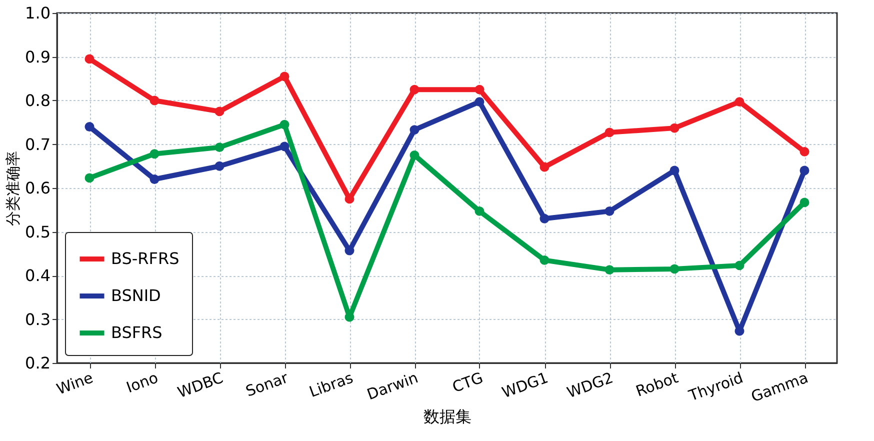 The height and width of the screenshot is (441, 874). I want to click on legend-label: BSFRS, so click(136, 332).